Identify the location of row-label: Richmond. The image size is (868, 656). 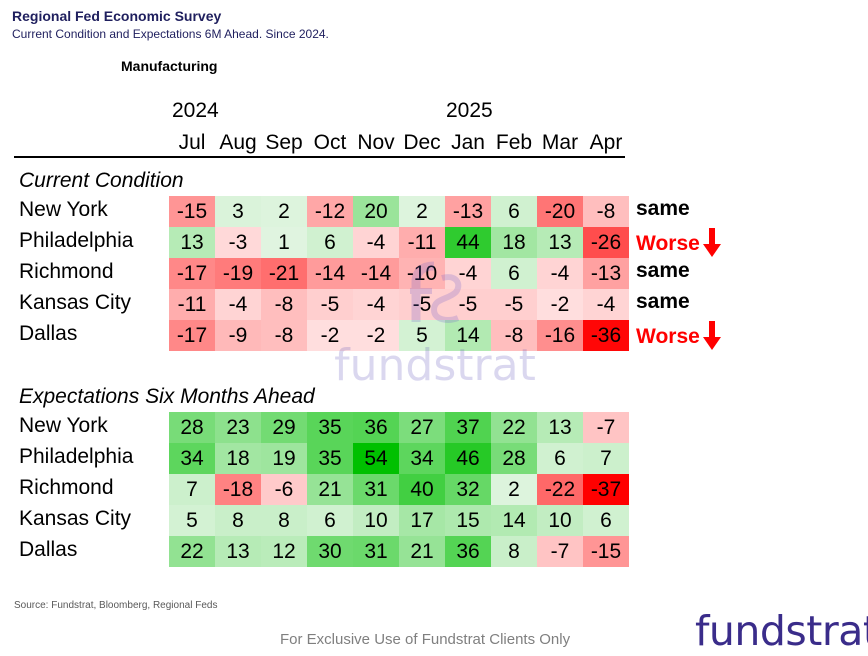
(66, 487).